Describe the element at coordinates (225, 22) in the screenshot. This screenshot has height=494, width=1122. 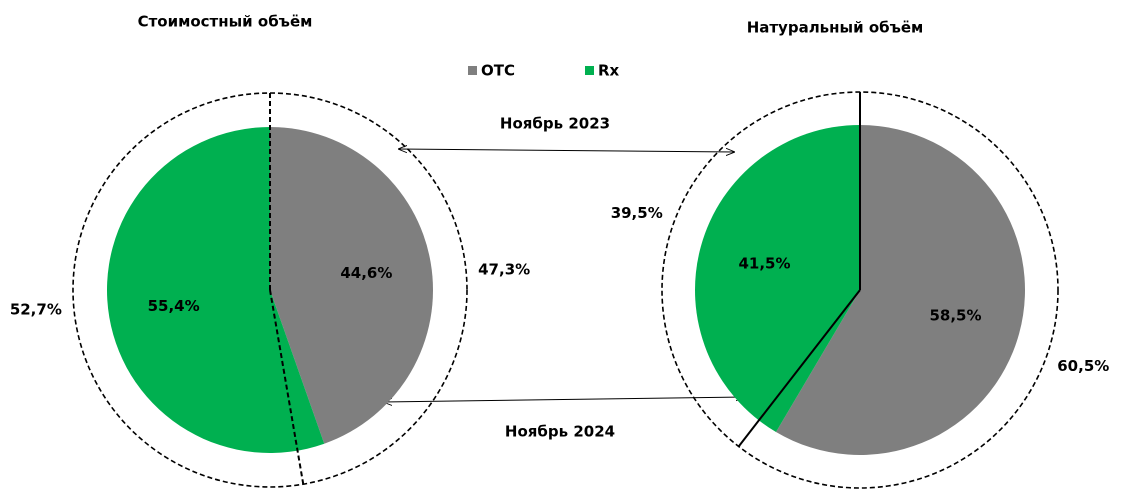
I see `chart-title: Стоимостный объём` at that location.